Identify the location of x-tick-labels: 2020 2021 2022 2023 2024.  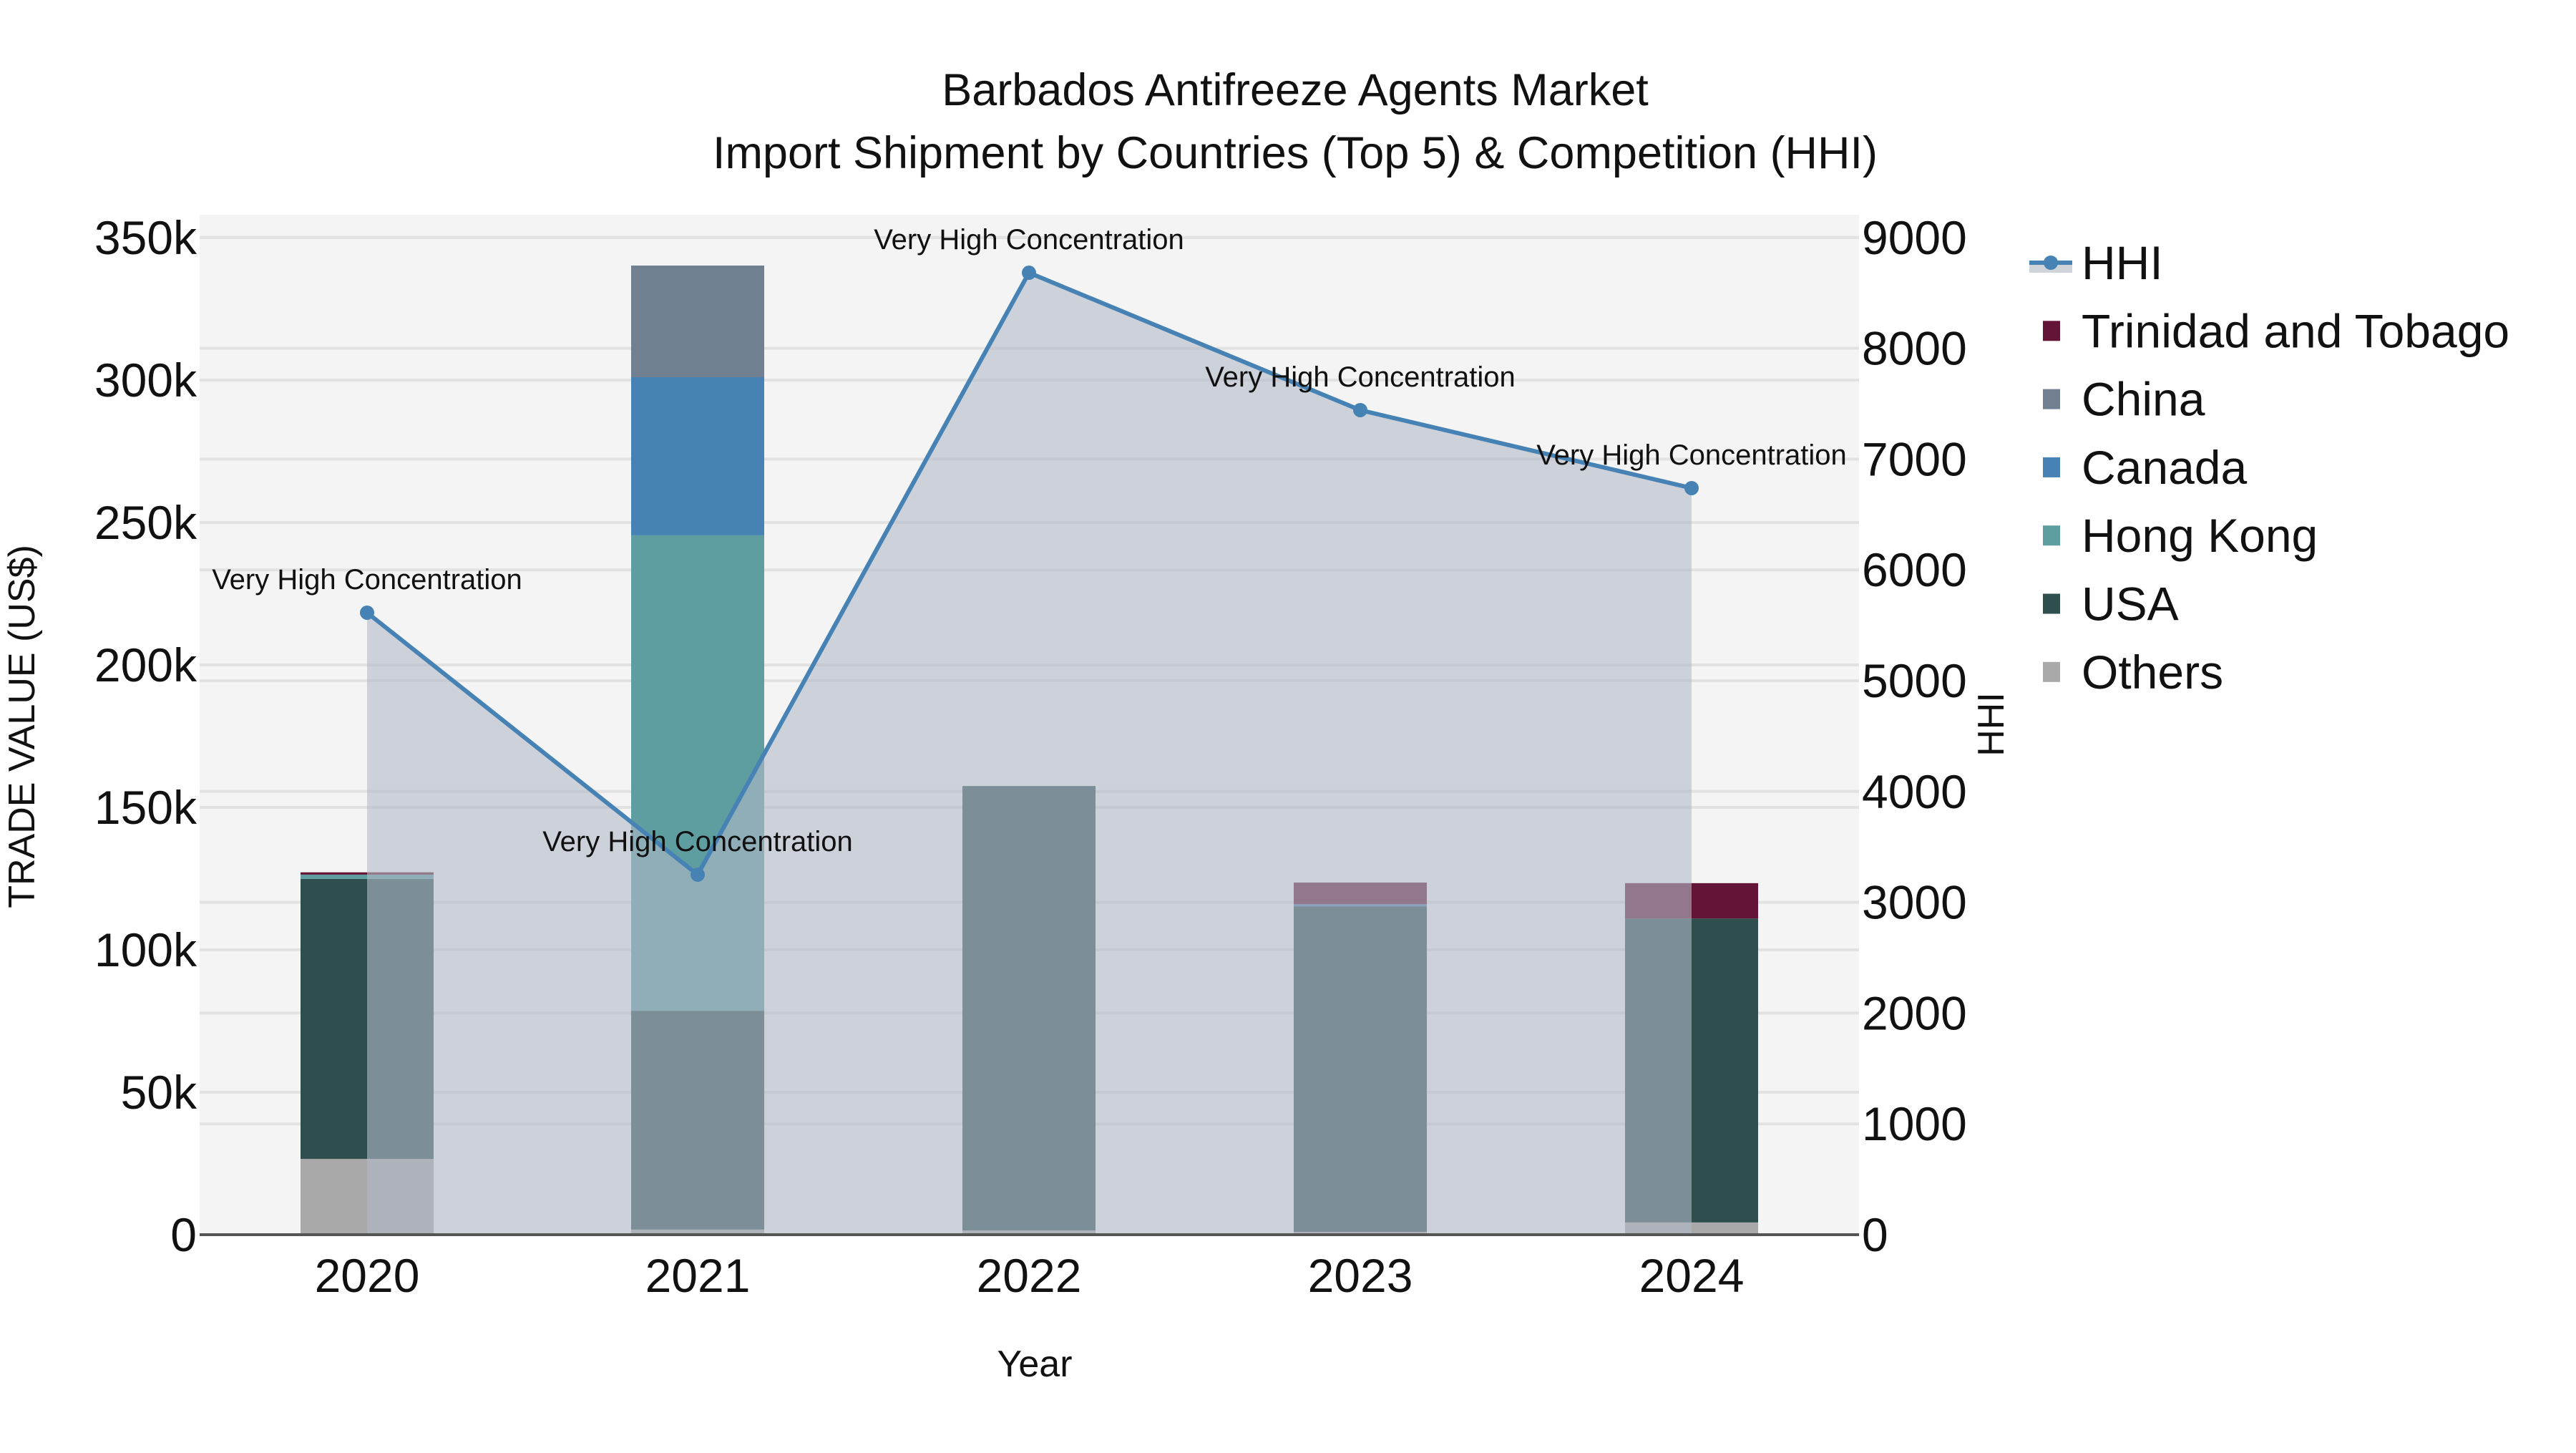
(1030, 1275).